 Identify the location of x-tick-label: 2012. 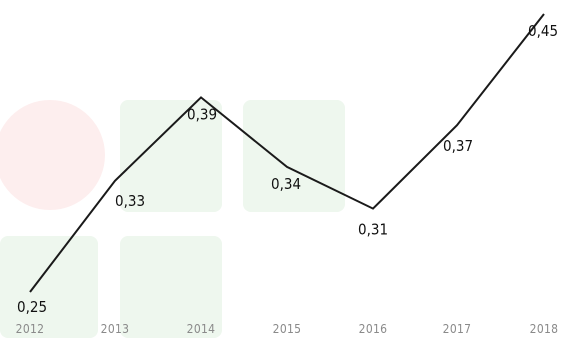
(30, 329).